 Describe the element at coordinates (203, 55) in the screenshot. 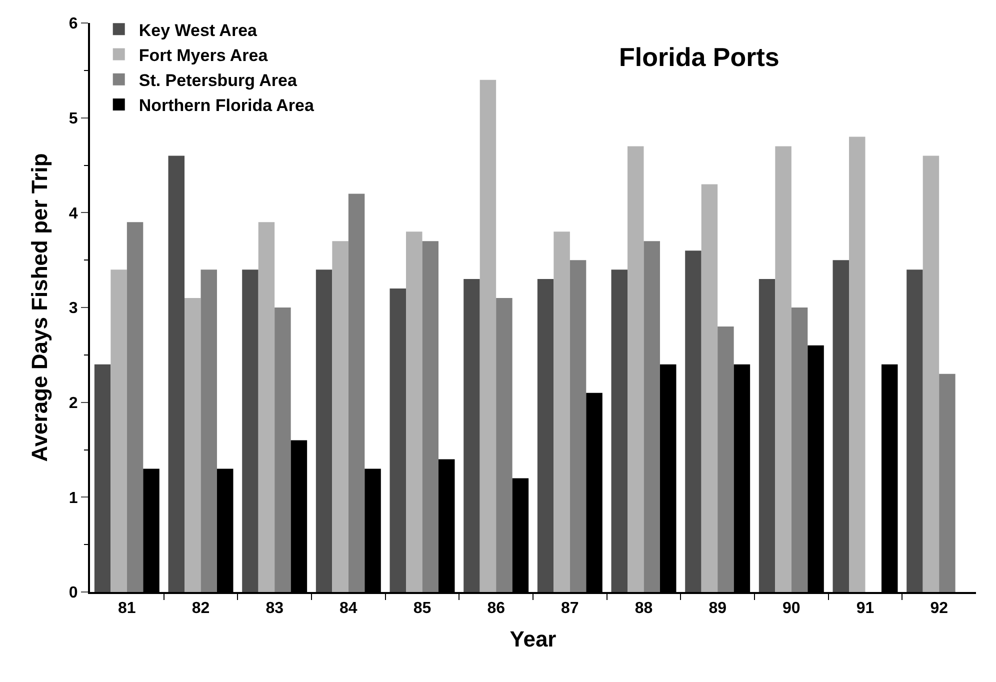

I see `legend-label: Fort Myers Area` at that location.